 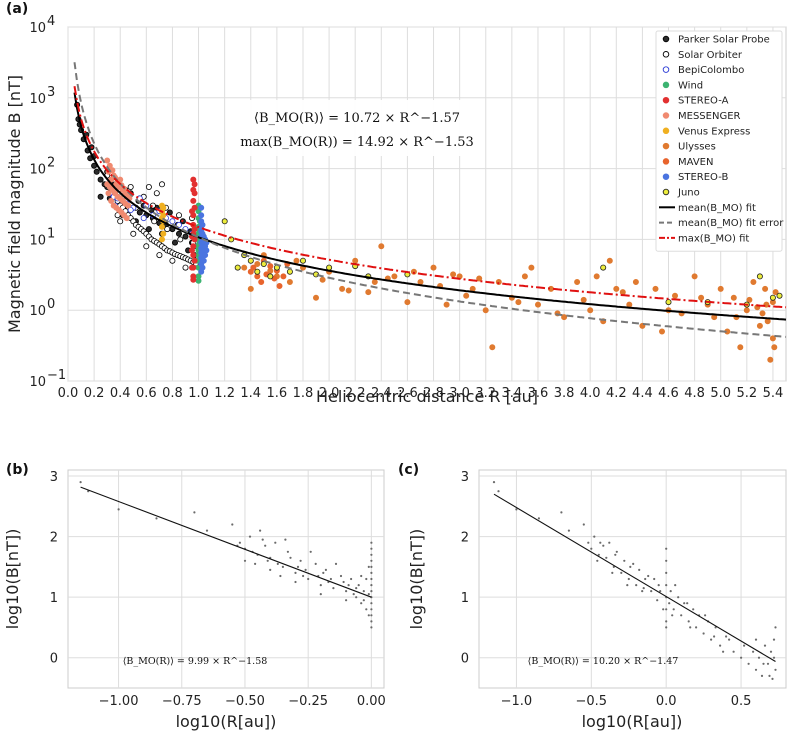 What do you see at coordinates (381, 393) in the screenshot?
I see `a-x-tick-label: 2.4` at bounding box center [381, 393].